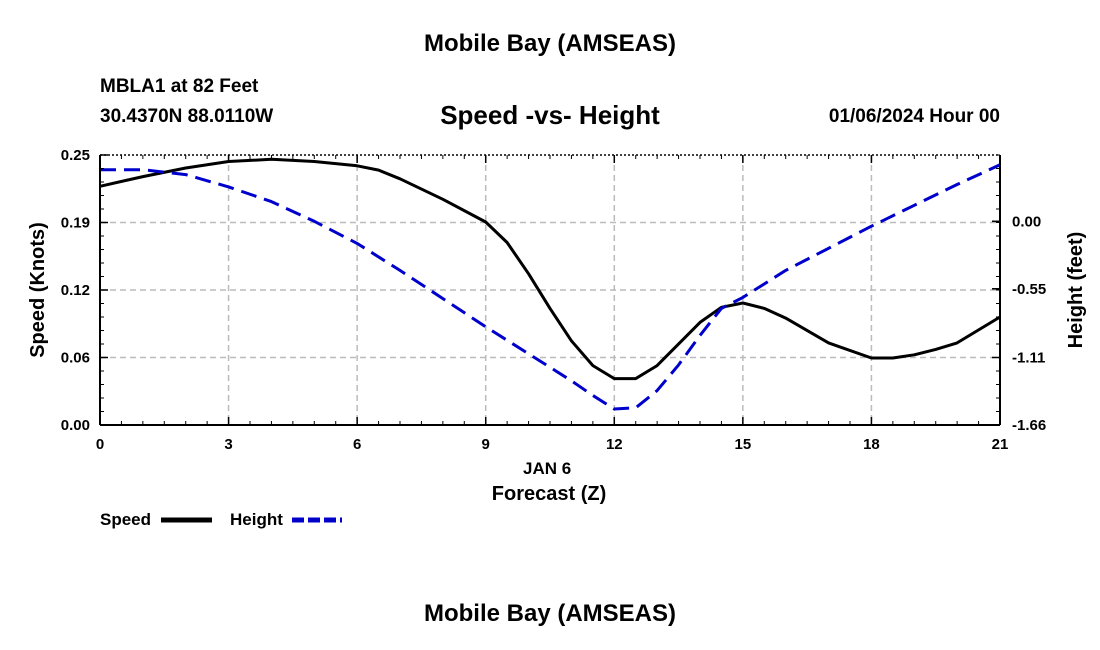 The width and height of the screenshot is (1100, 650). Describe the element at coordinates (549, 494) in the screenshot. I see `x-axis-label: Forecast (Z)` at that location.